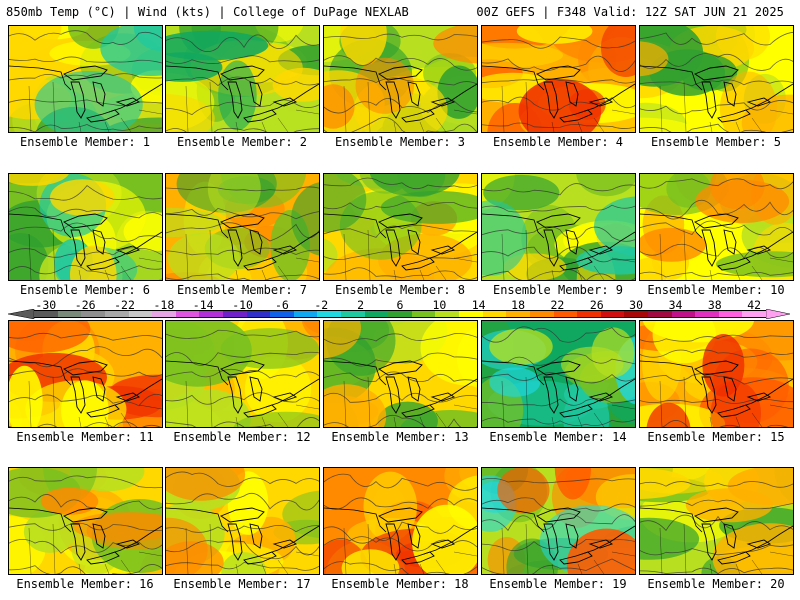 This screenshot has height=600, width=800. What do you see at coordinates (46, 305) in the screenshot?
I see `colorbar-tick-label: -30` at bounding box center [46, 305].